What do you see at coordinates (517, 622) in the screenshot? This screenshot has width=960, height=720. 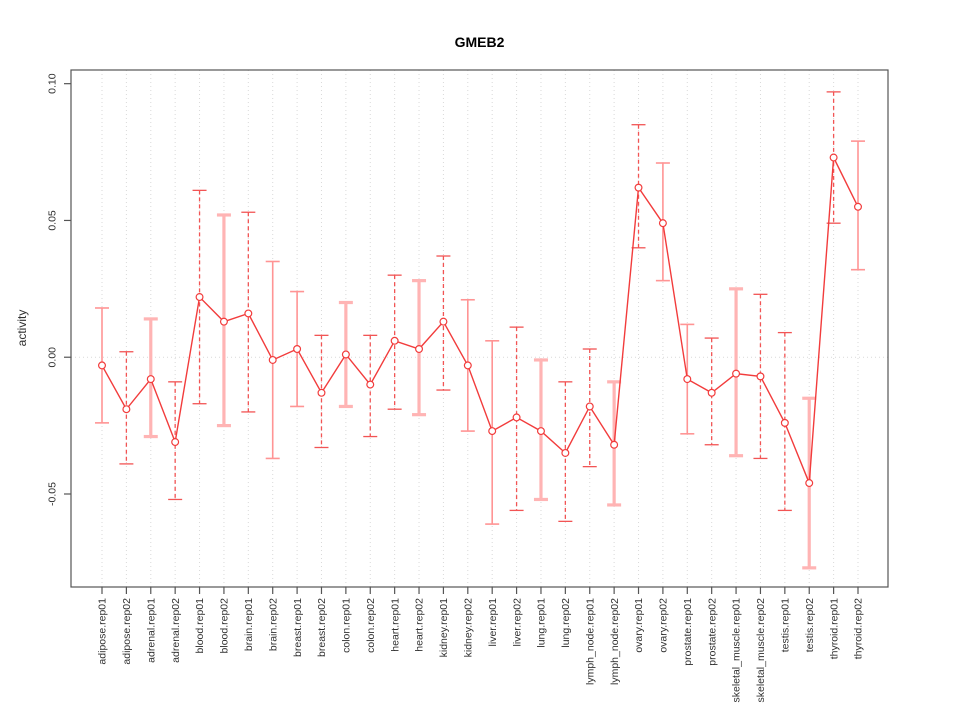 I see `x-tick-label: liver.rep02` at bounding box center [517, 622].